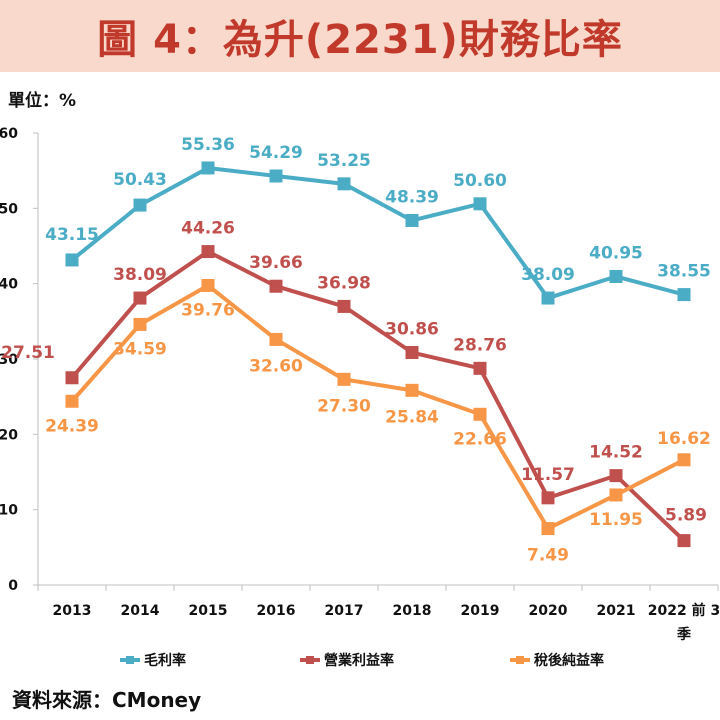 This screenshot has width=720, height=720. What do you see at coordinates (42, 101) in the screenshot?
I see `unit-label: 單位：%` at bounding box center [42, 101].